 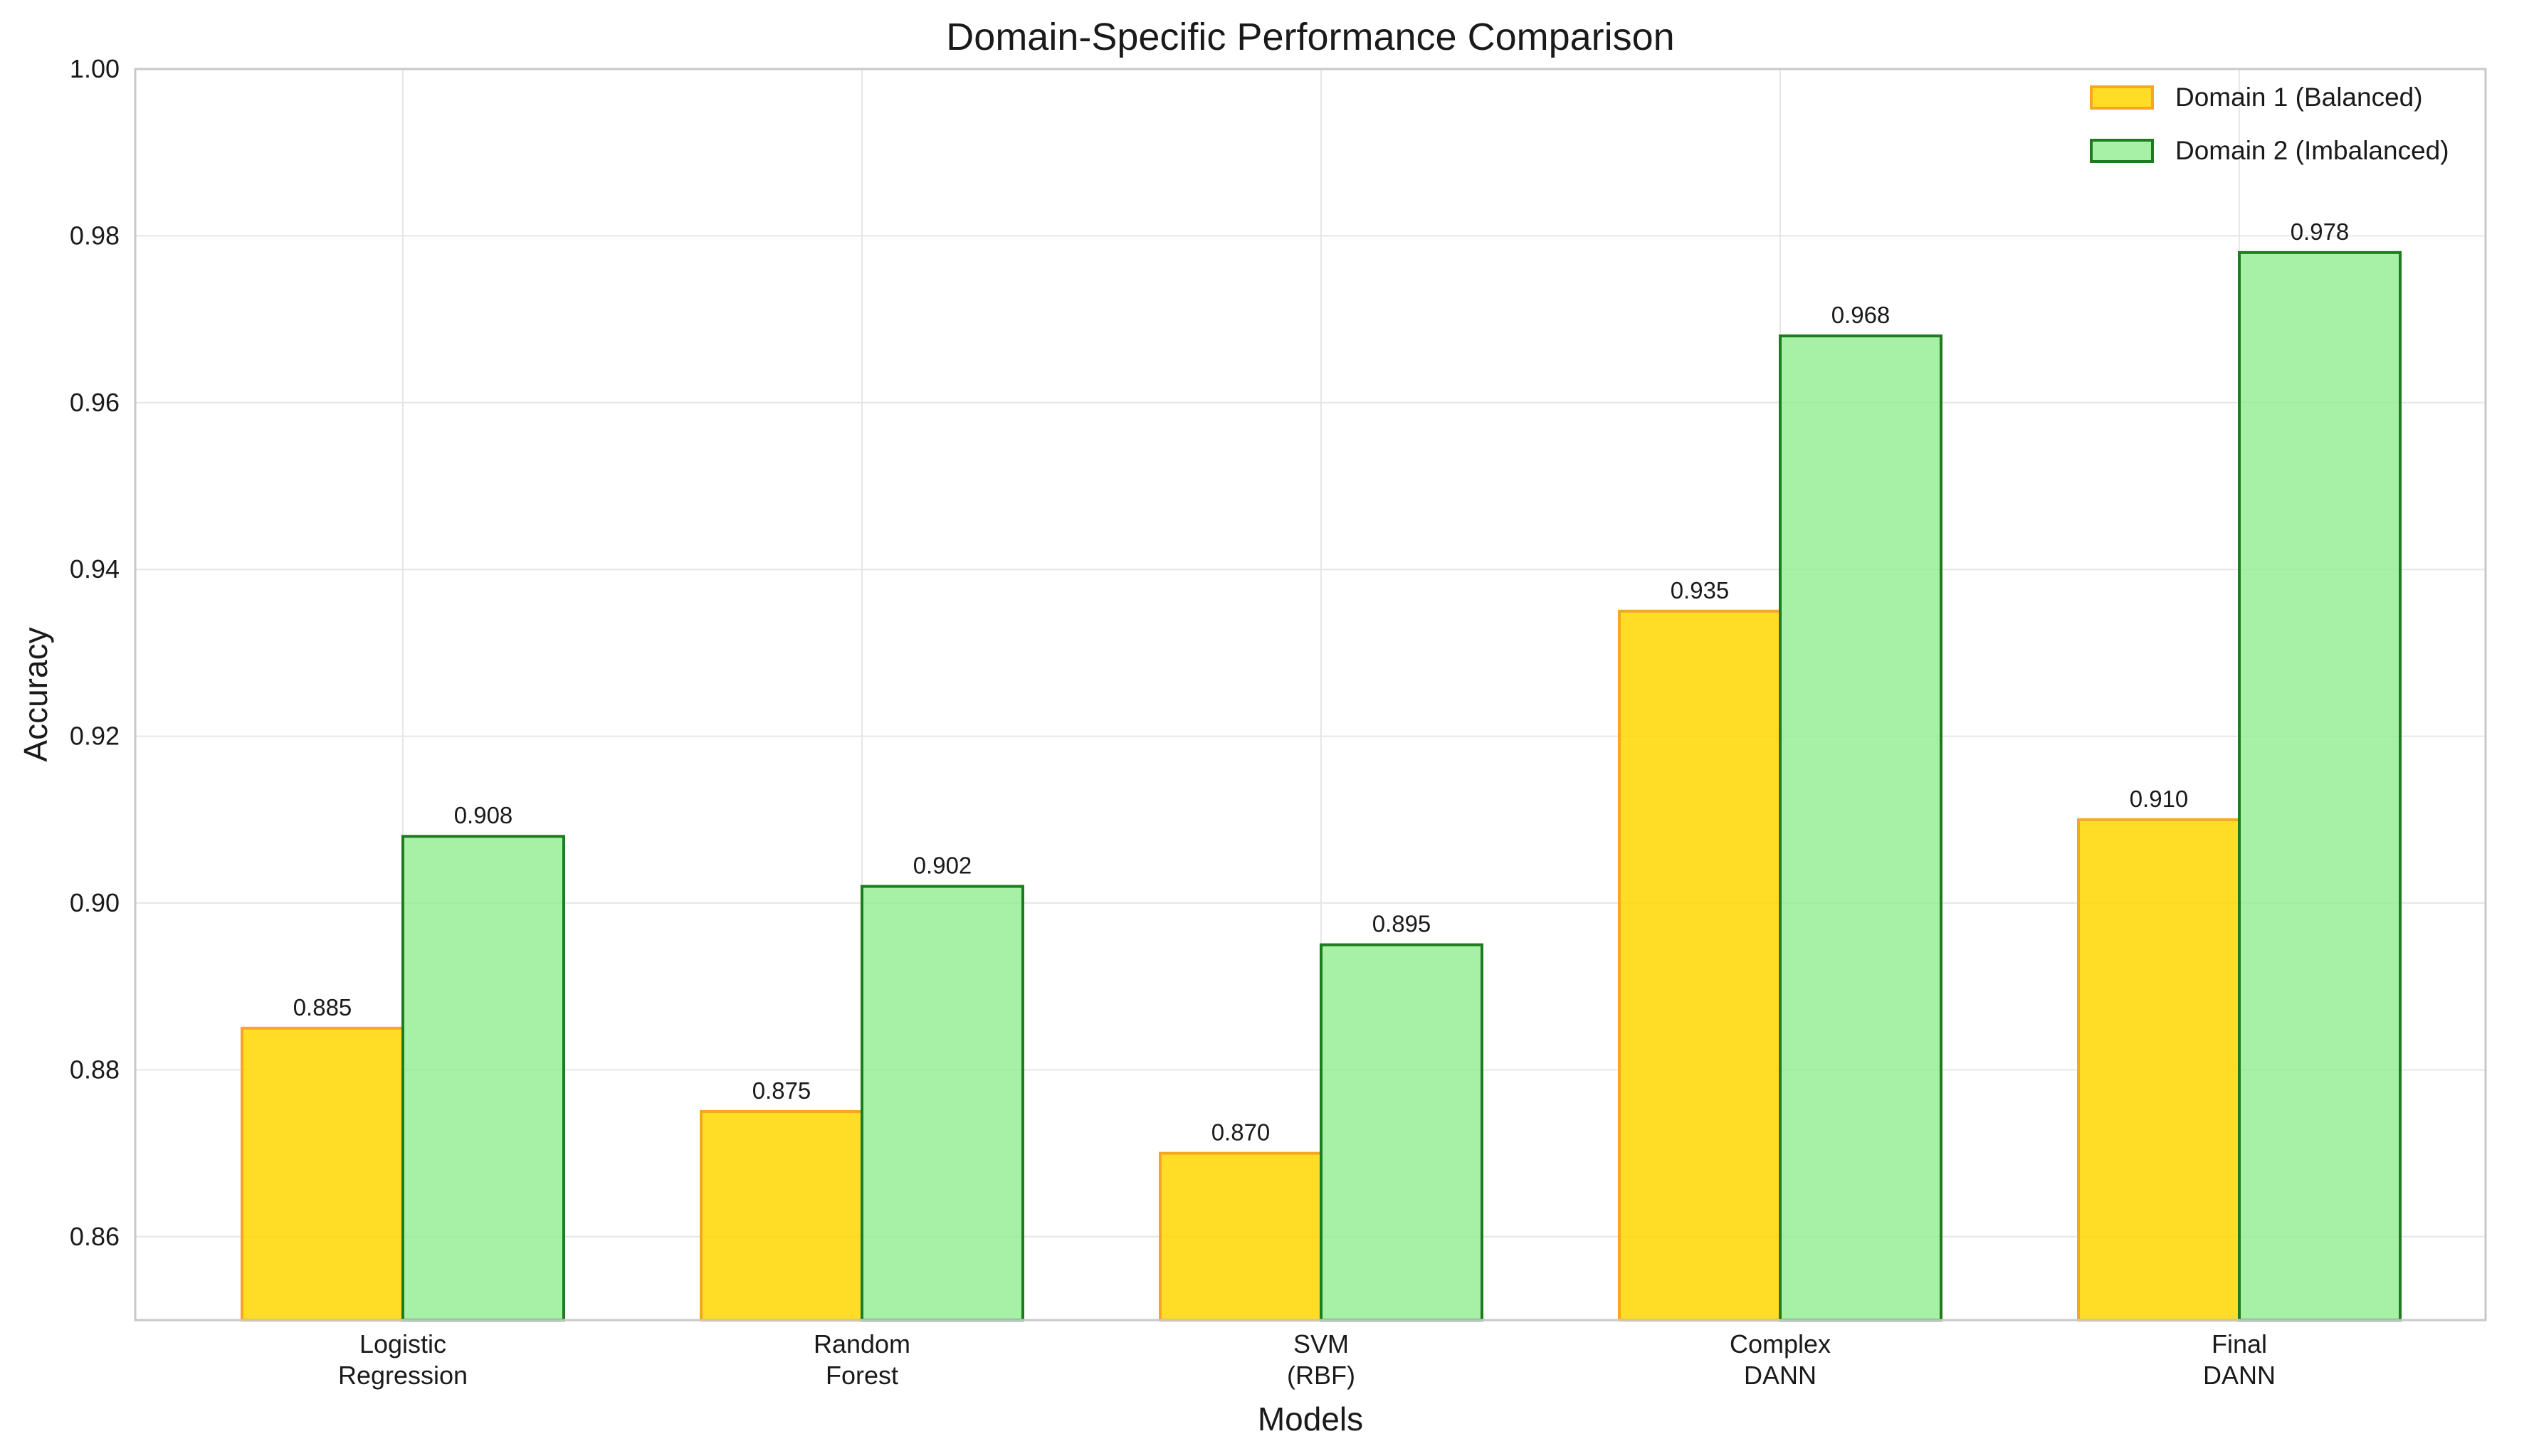 What do you see at coordinates (95, 1236) in the screenshot?
I see `y-tick-label: 0.86` at bounding box center [95, 1236].